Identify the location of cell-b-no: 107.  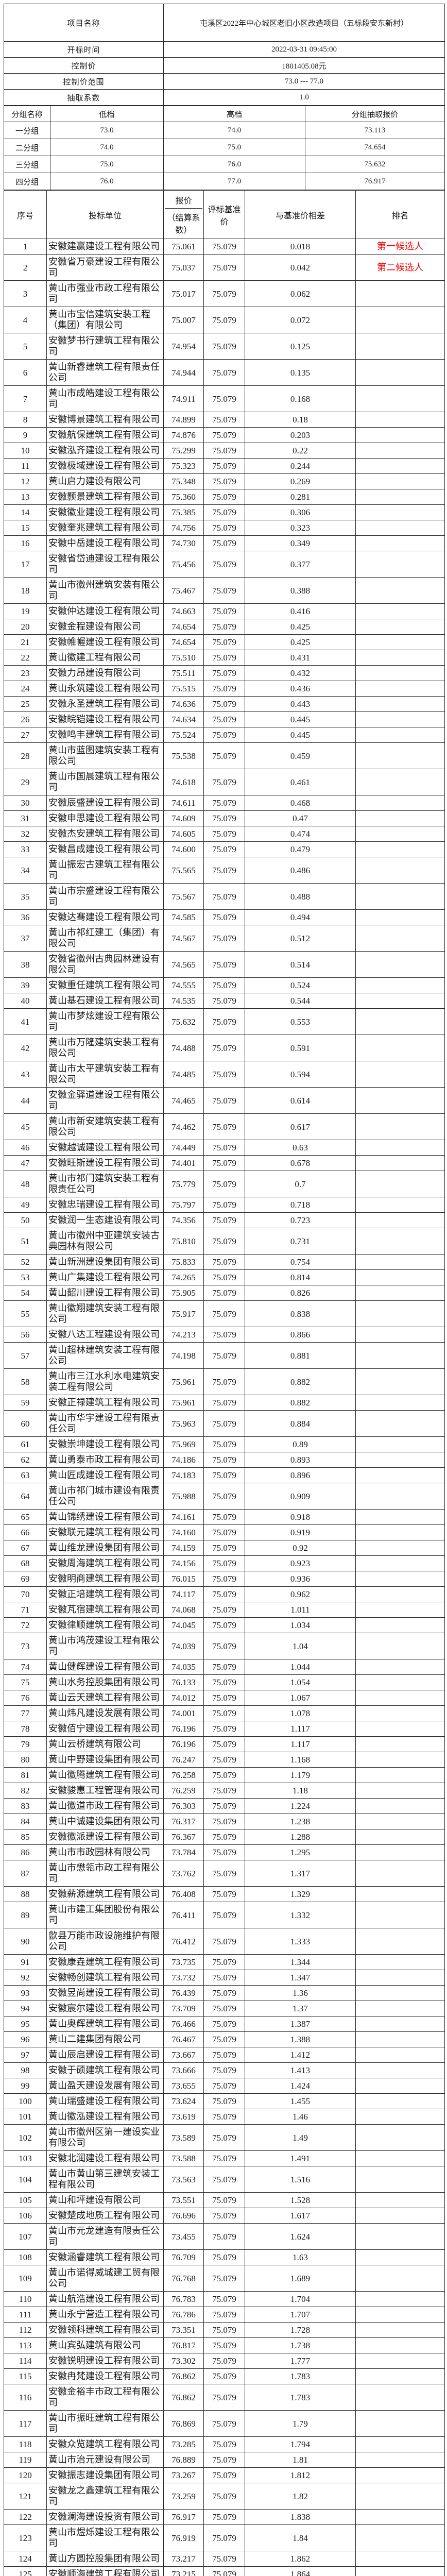
(25, 2236).